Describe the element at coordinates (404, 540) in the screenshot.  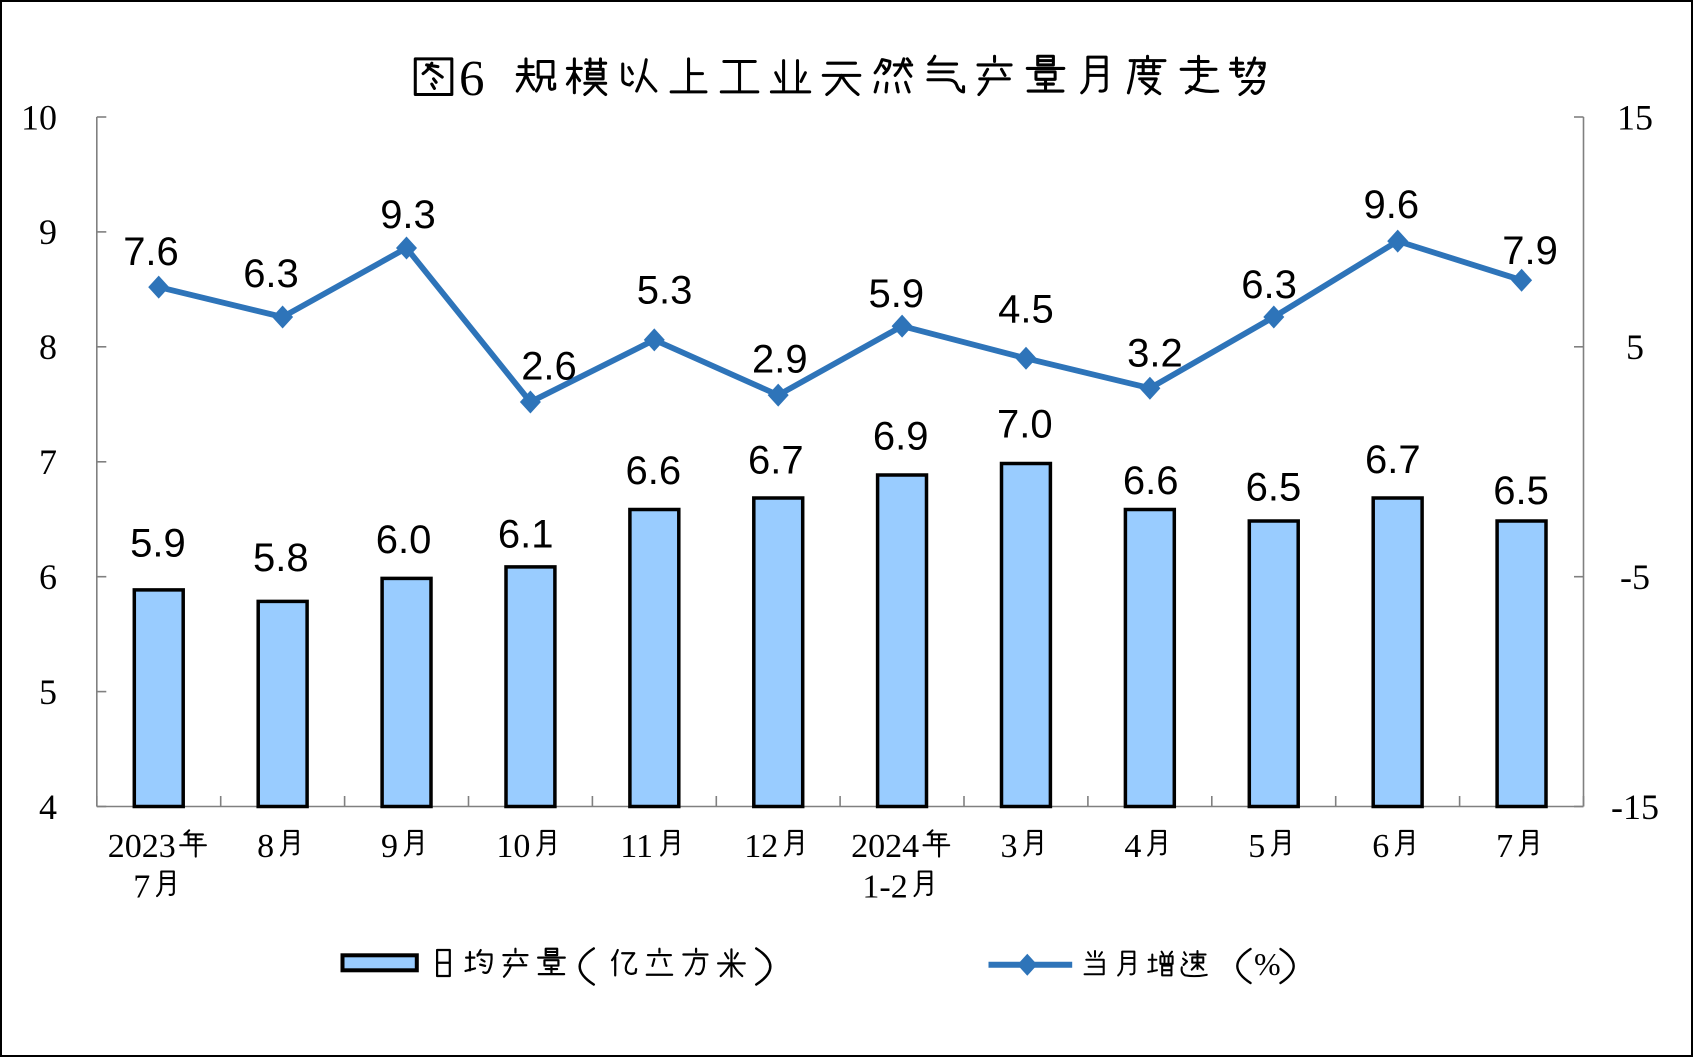
I see `svg-text: 6.0` at that location.